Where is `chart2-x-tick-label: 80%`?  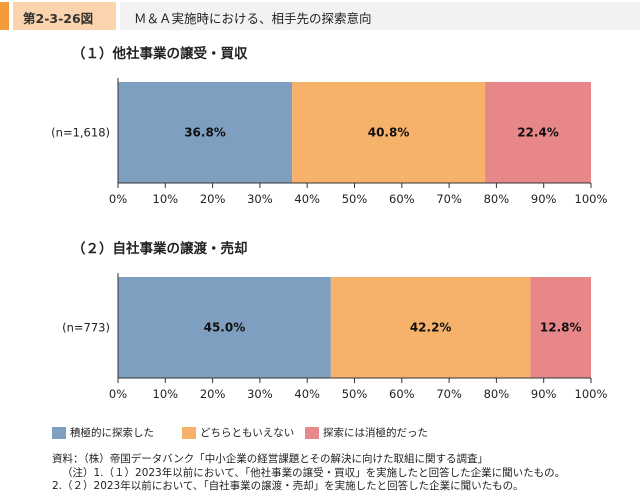 chart2-x-tick-label: 80% is located at coordinates (497, 394).